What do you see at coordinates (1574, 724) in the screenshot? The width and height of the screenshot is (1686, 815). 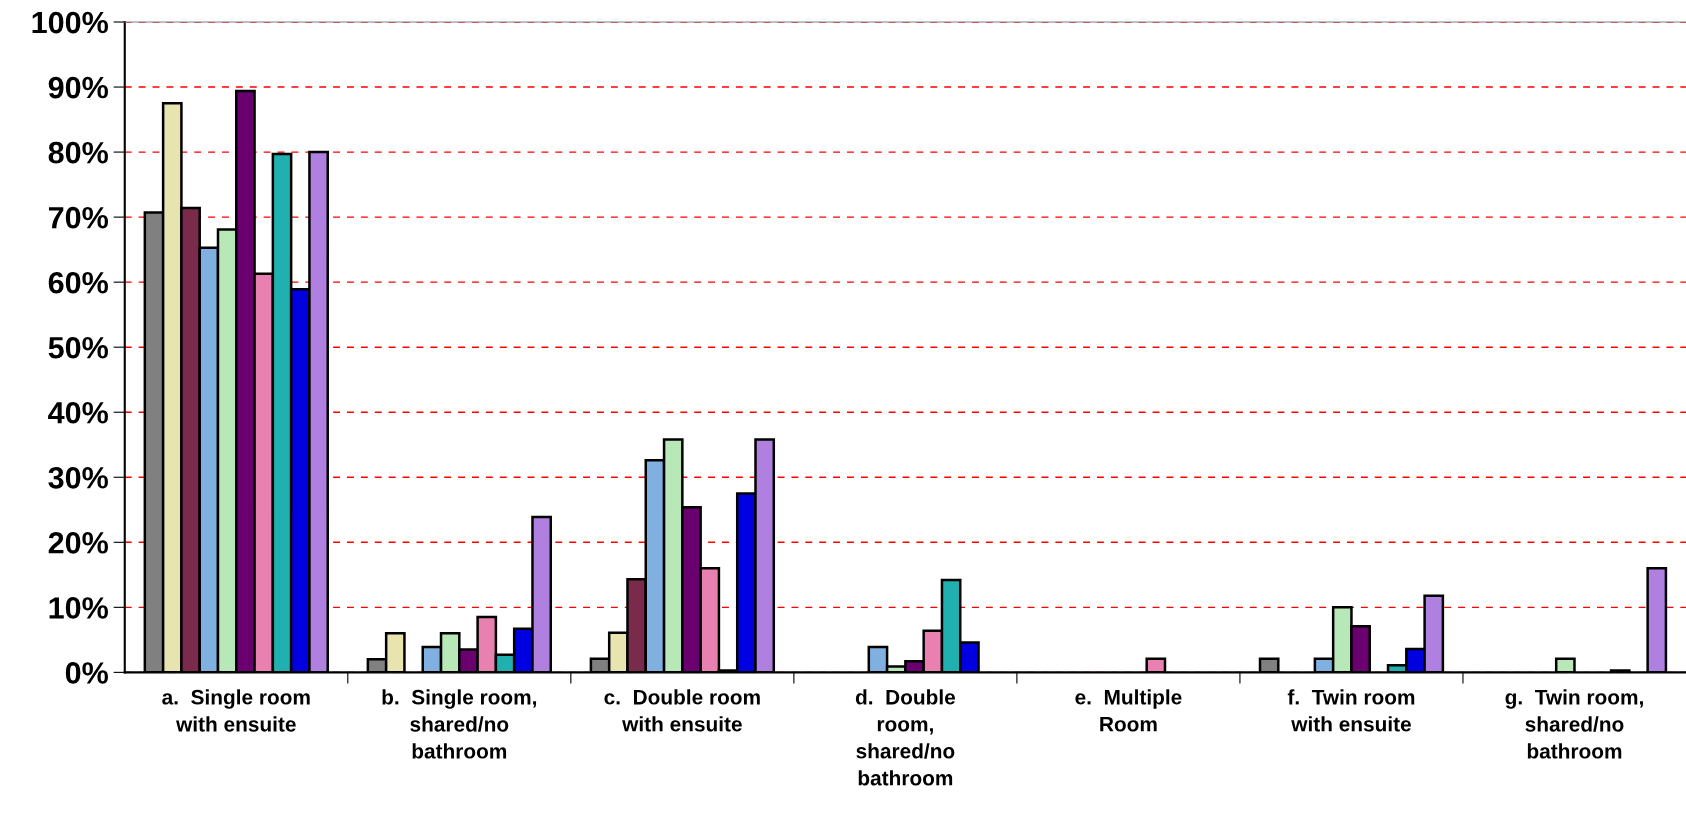 I see `x-tick-label: g. Twin room, shared/no bathroom` at bounding box center [1574, 724].